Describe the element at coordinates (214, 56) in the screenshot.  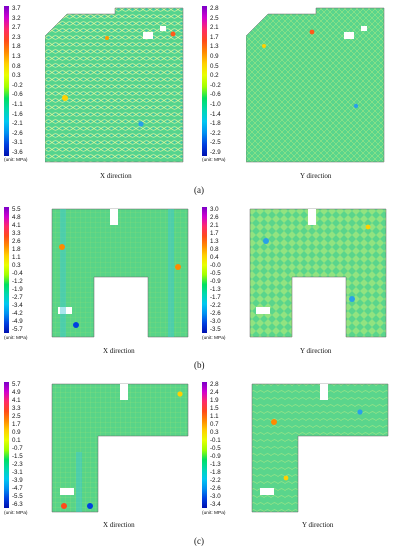
I see `colorbar-tick-label: 0.9` at that location.